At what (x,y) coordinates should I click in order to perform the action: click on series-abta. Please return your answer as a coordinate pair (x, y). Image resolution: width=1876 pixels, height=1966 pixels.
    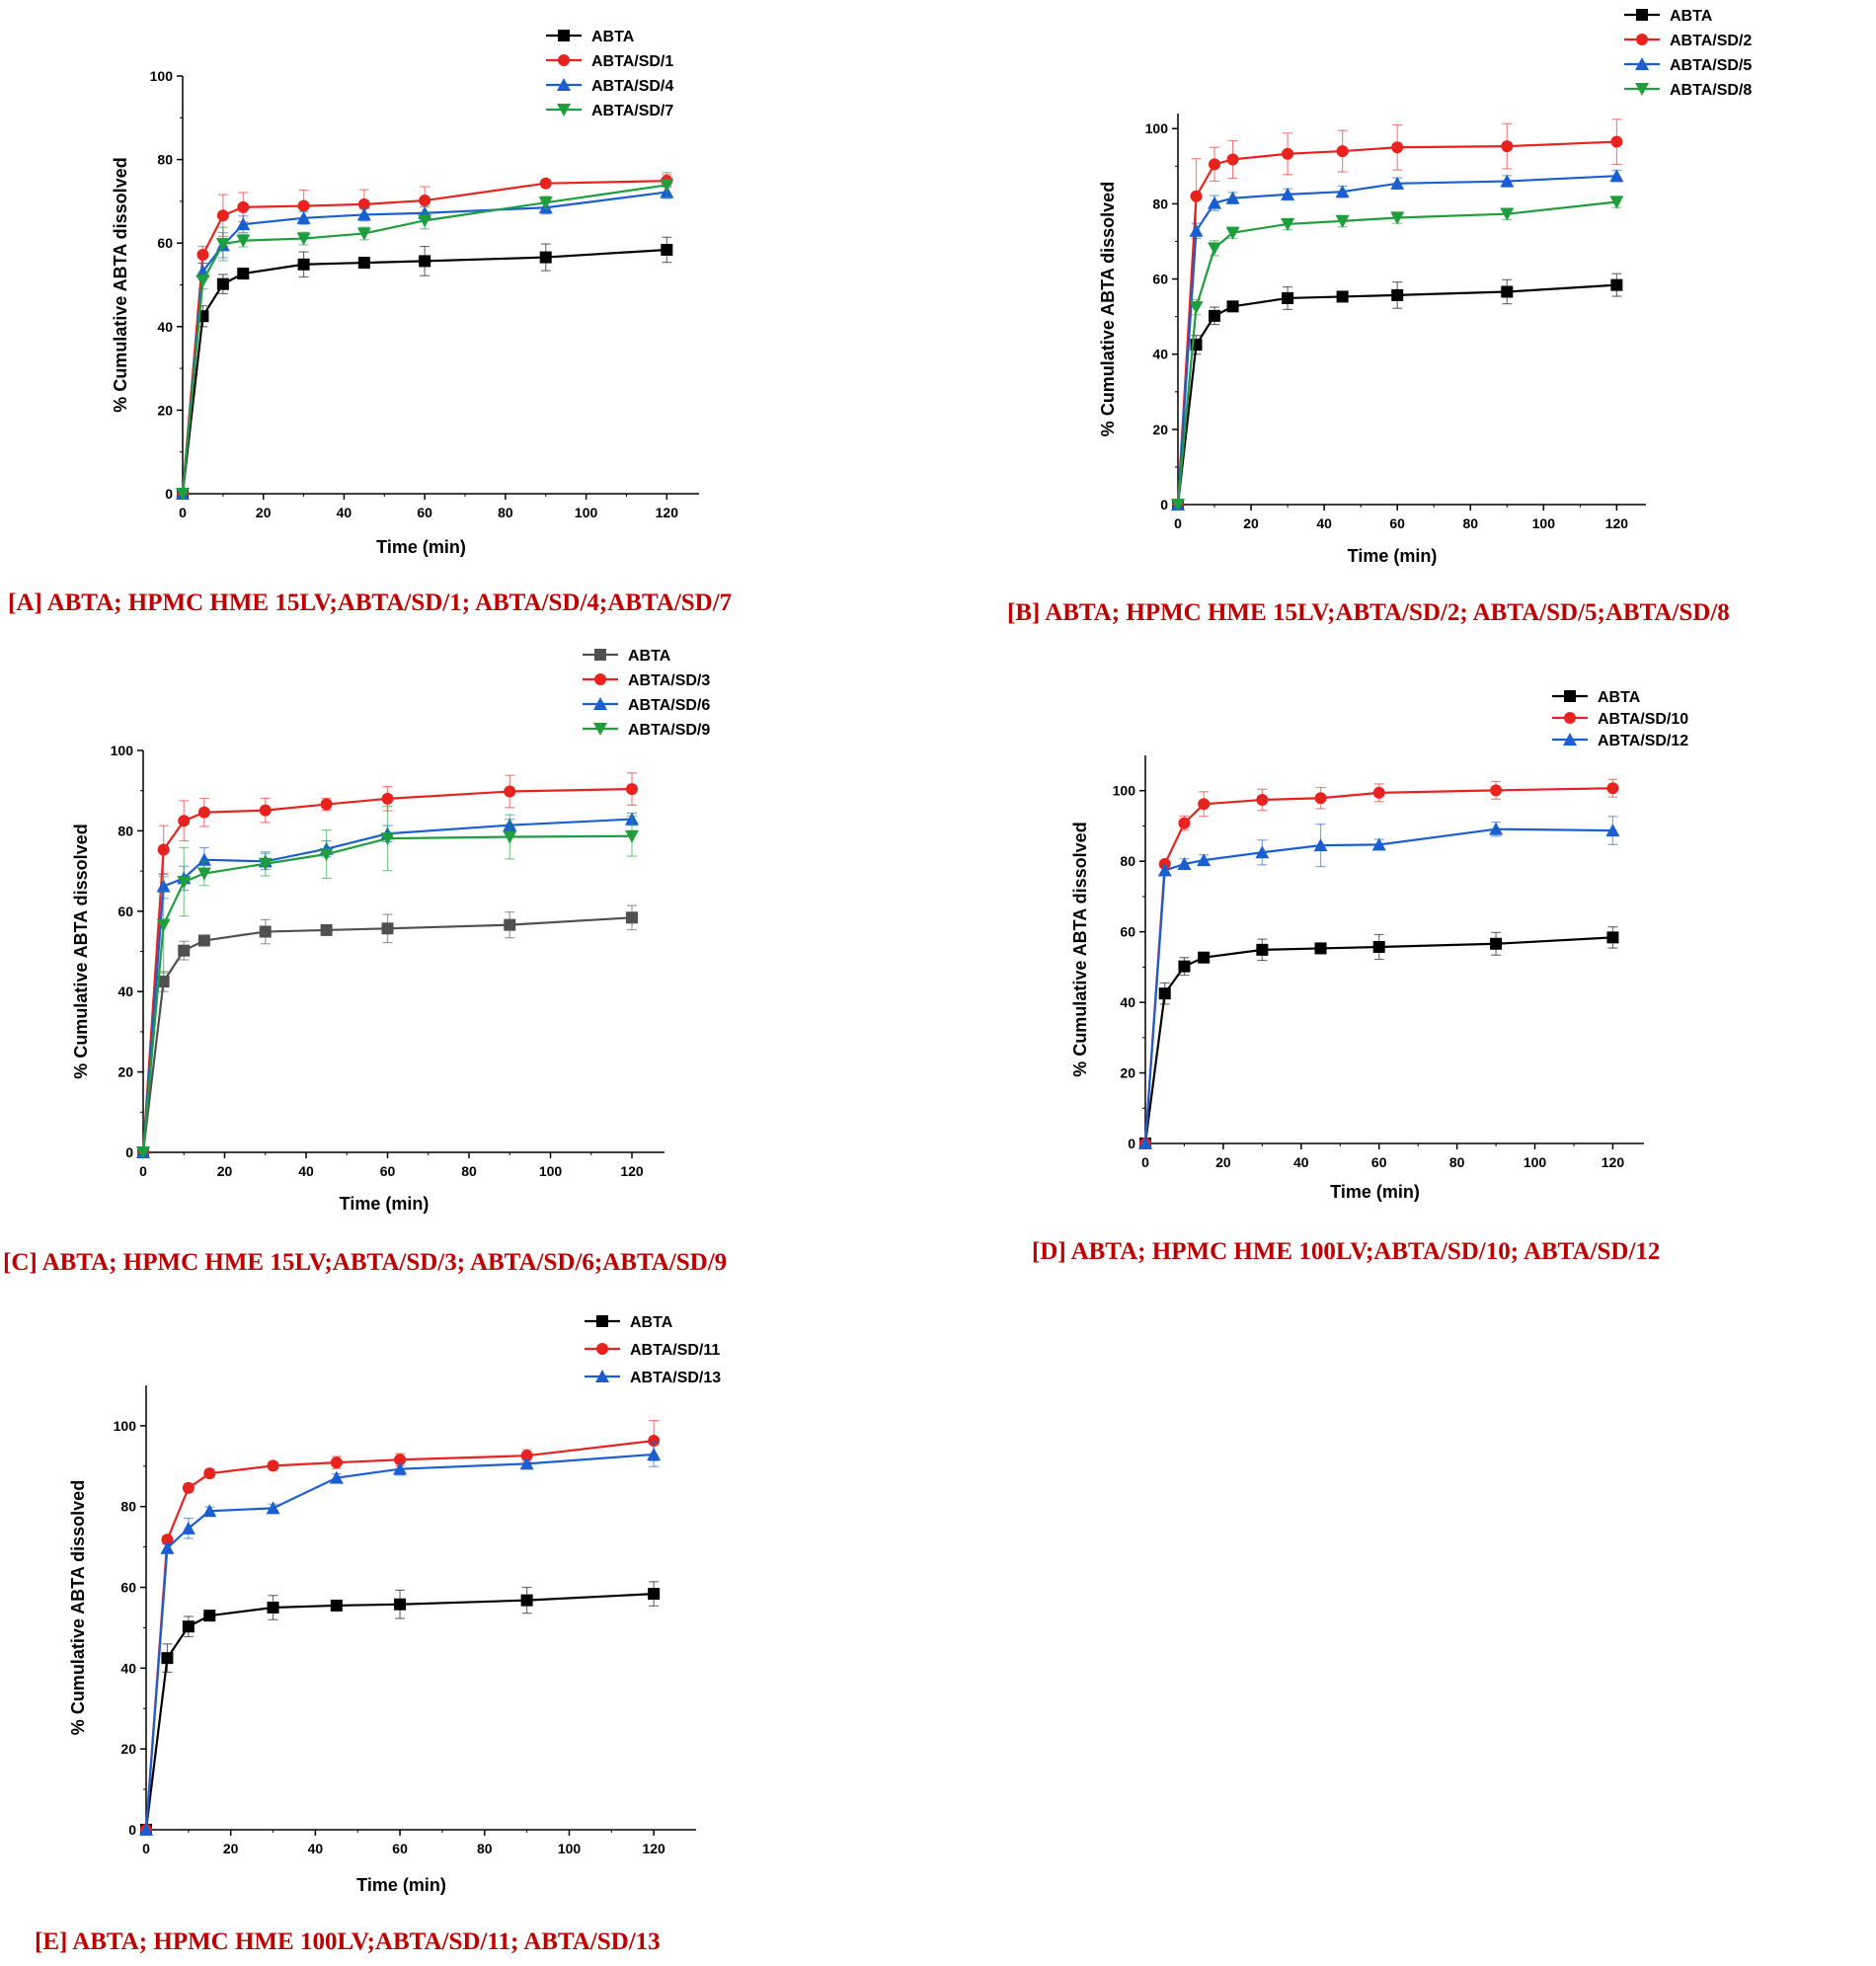
    Looking at the image, I should click on (425, 368).